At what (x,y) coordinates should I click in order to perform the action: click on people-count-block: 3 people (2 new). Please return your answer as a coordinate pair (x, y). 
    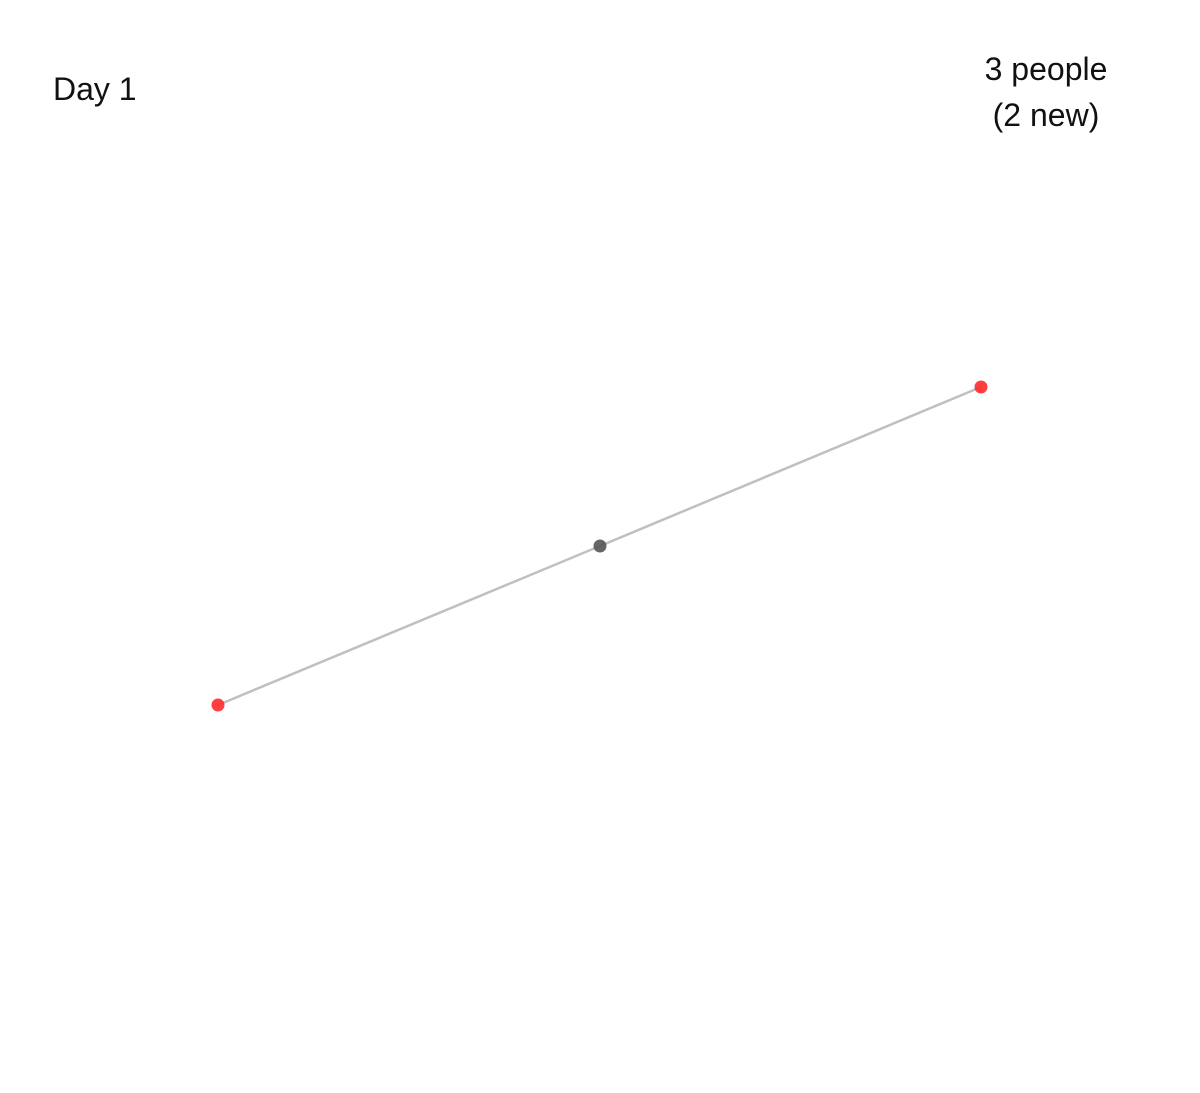
    Looking at the image, I should click on (1046, 92).